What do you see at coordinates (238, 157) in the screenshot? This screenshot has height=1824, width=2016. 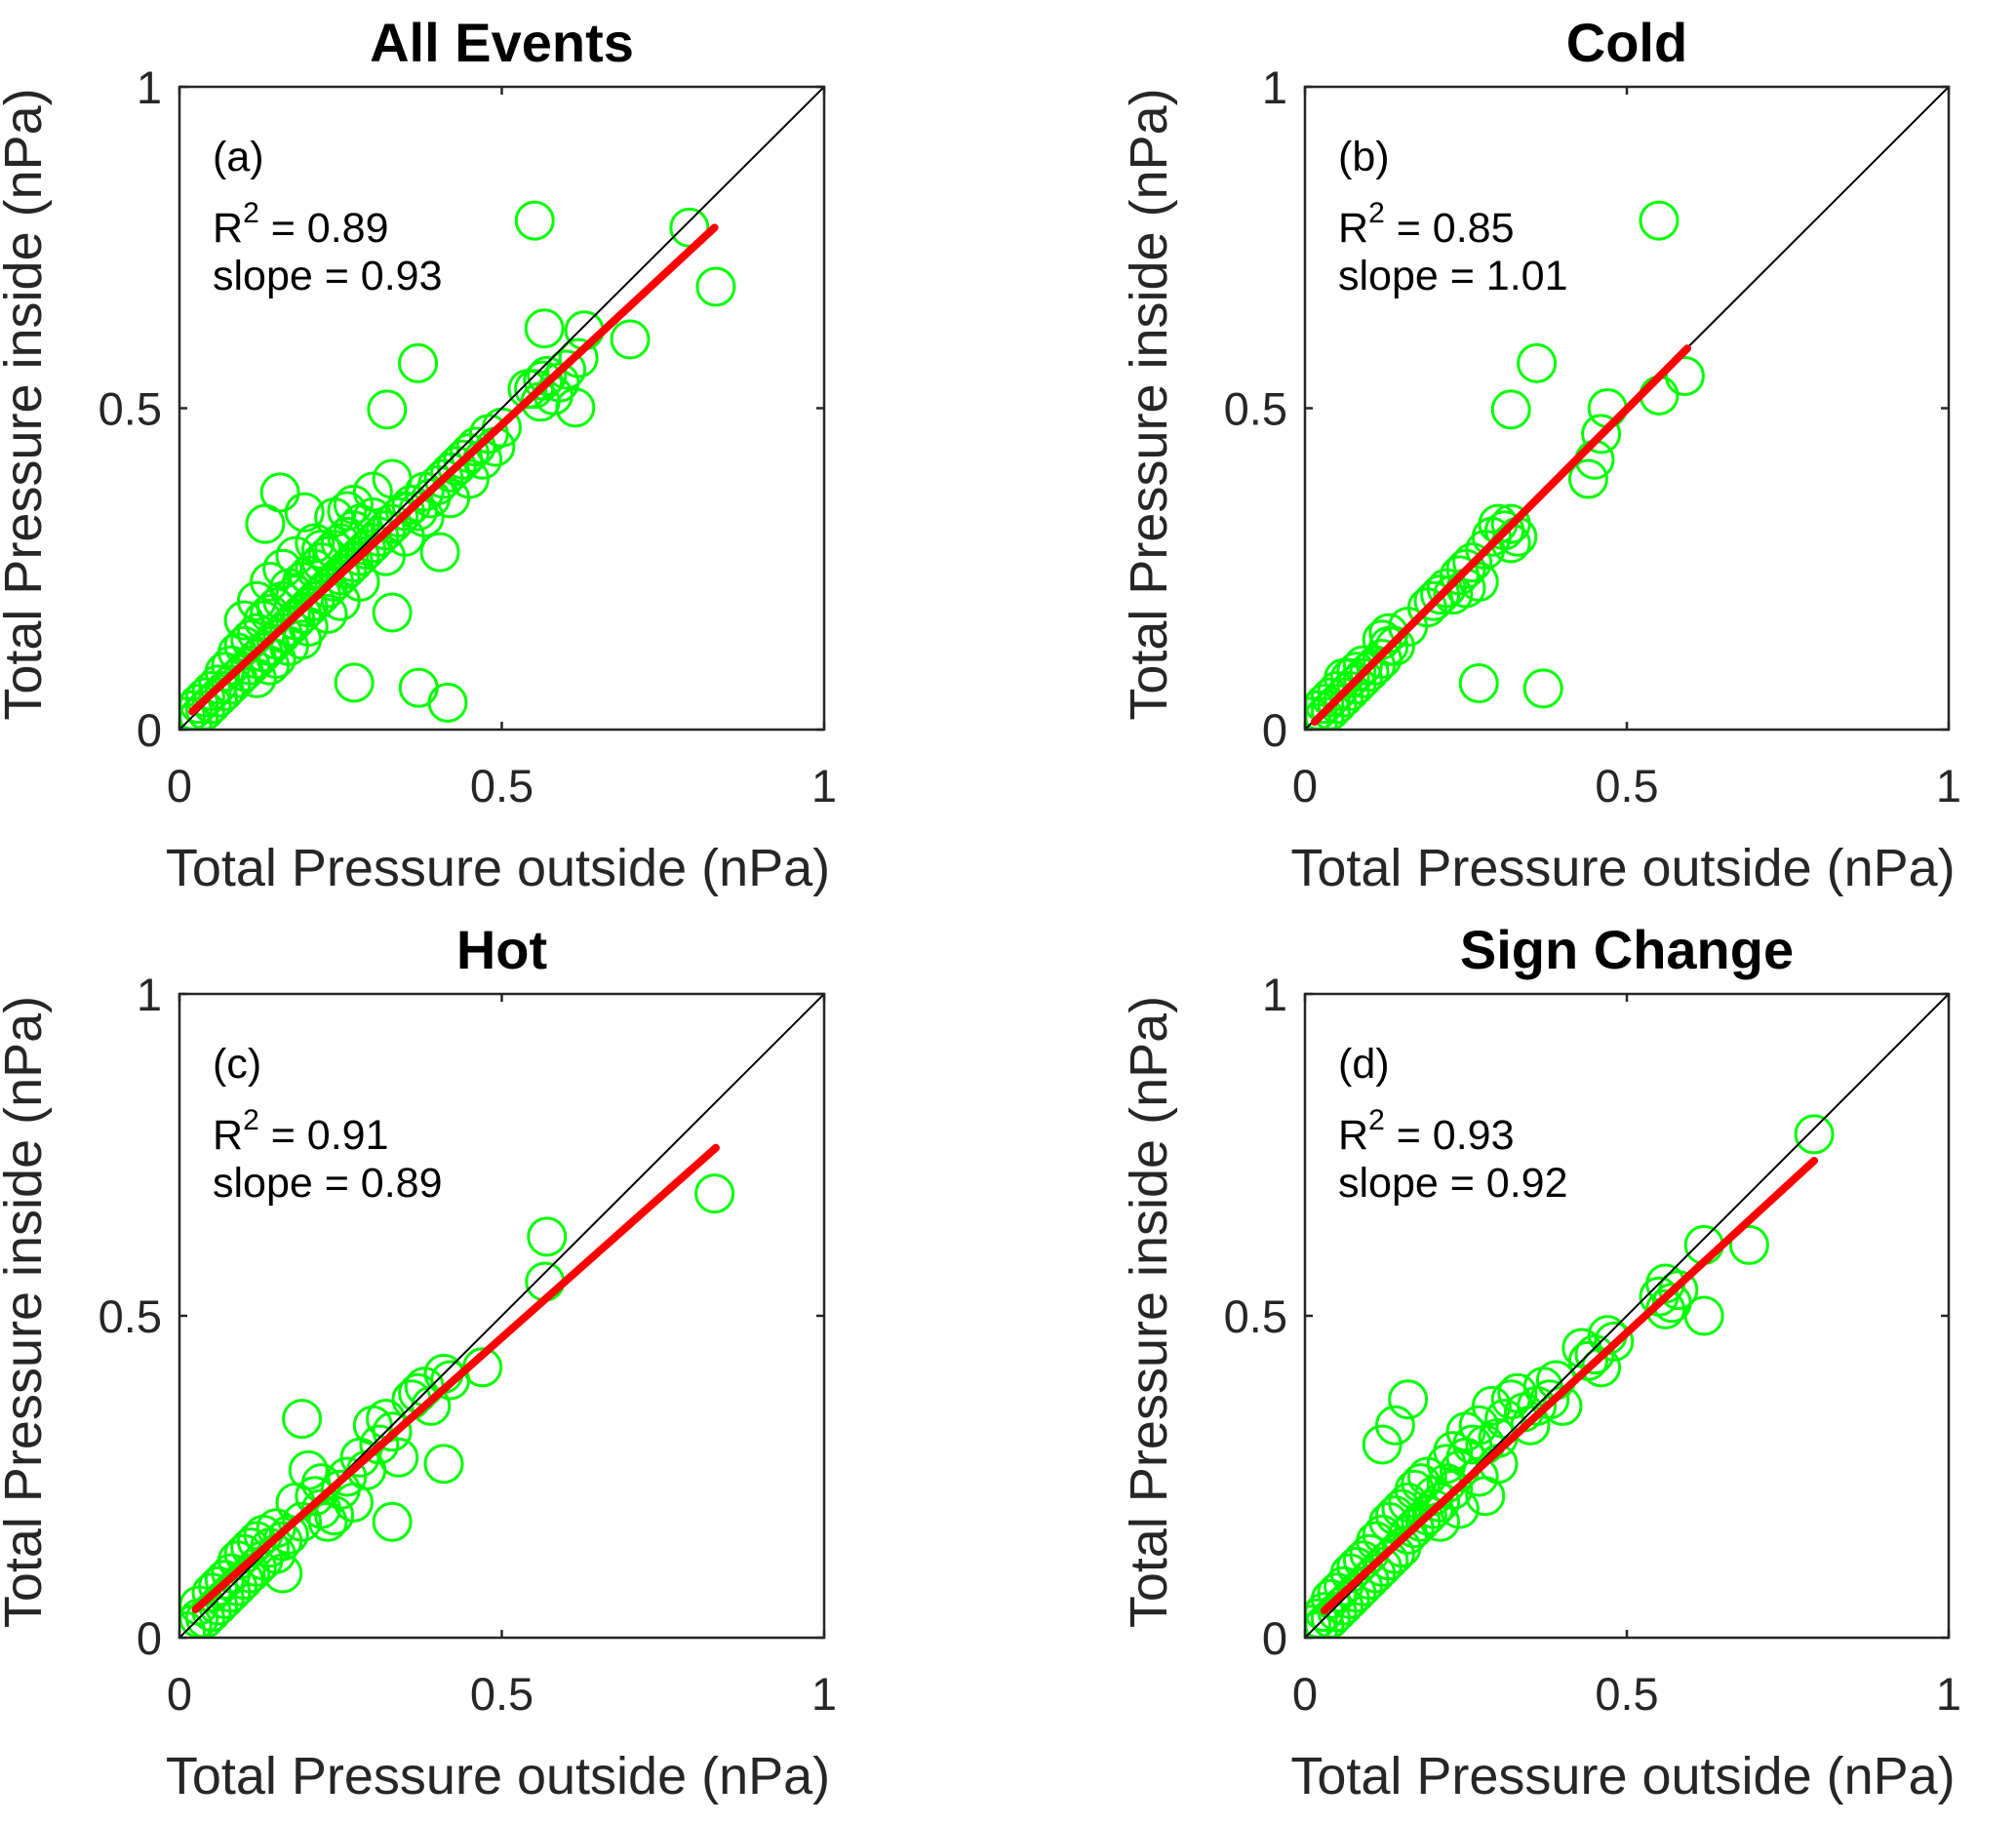 I see `panel-label: (a)` at bounding box center [238, 157].